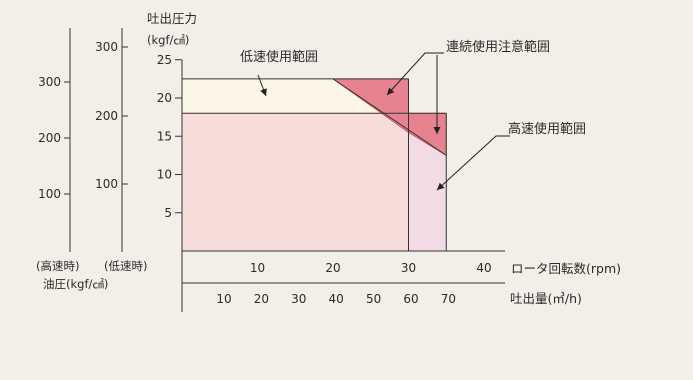 The width and height of the screenshot is (693, 380). I want to click on pressure-tick-label: 10, so click(164, 175).